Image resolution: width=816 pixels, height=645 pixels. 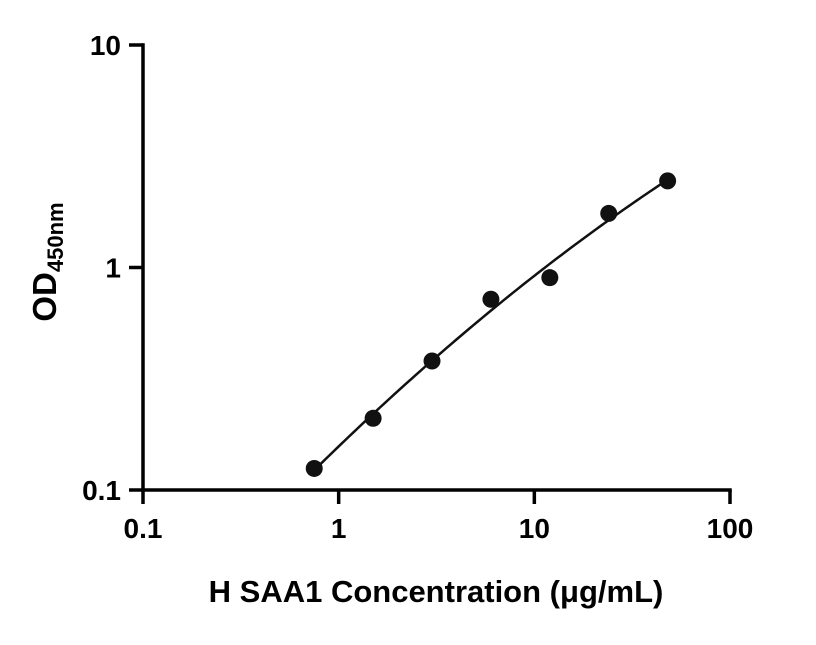 I want to click on x-axis-tick-label: 1, so click(x=339, y=528).